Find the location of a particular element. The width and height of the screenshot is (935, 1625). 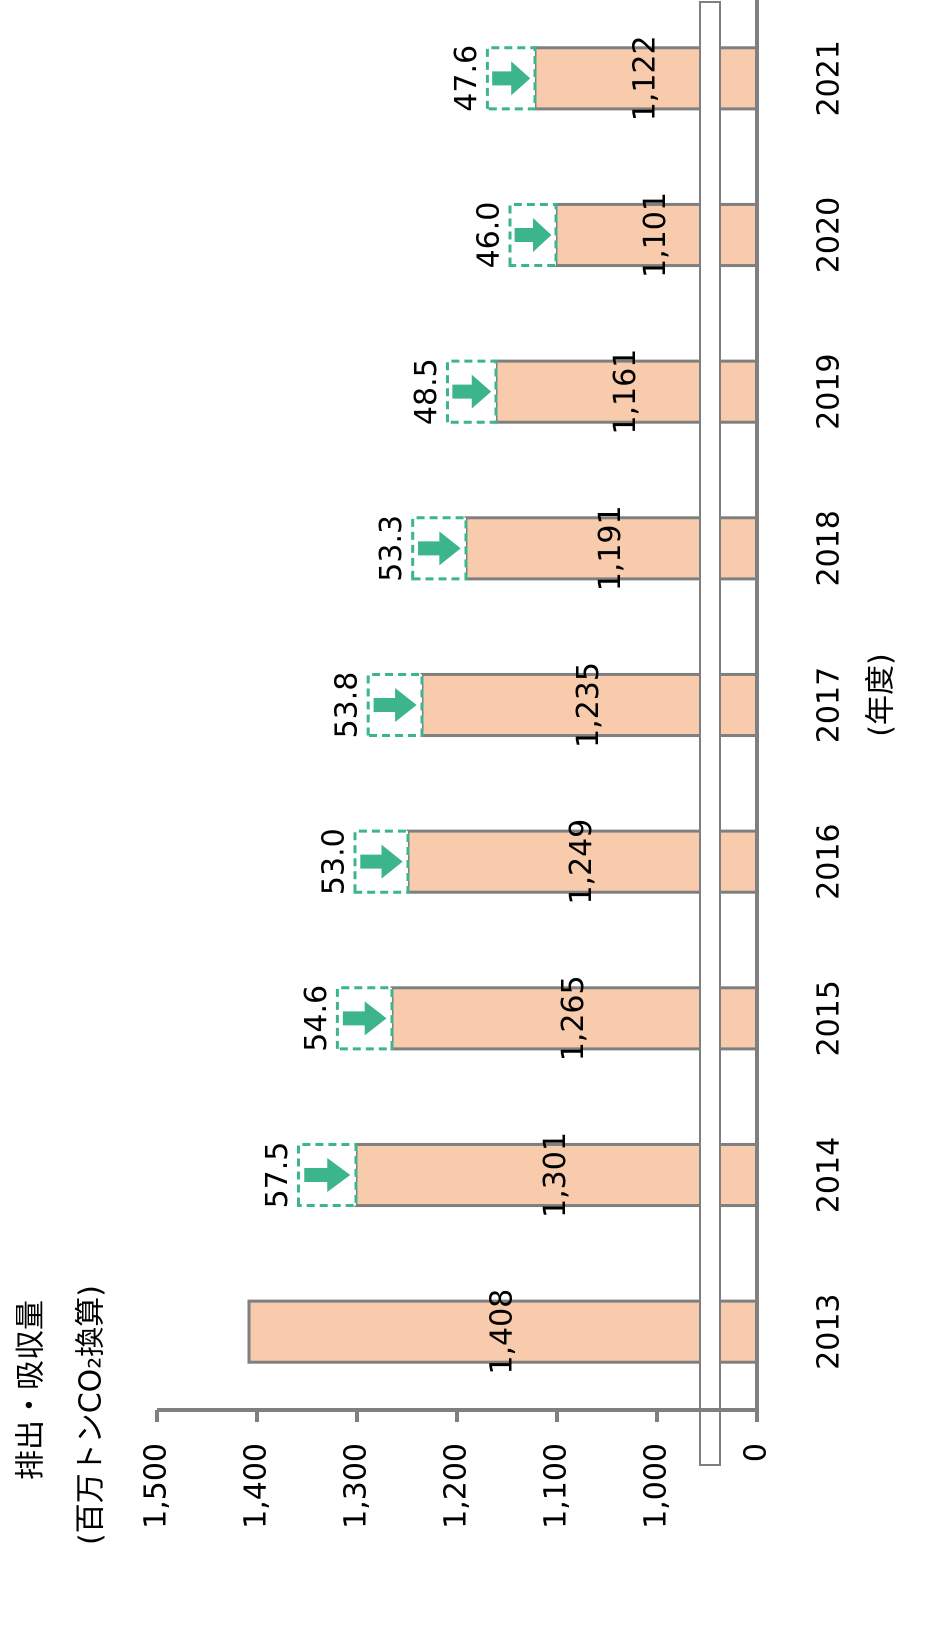

x-tick-label: 2014 is located at coordinates (829, 1175).